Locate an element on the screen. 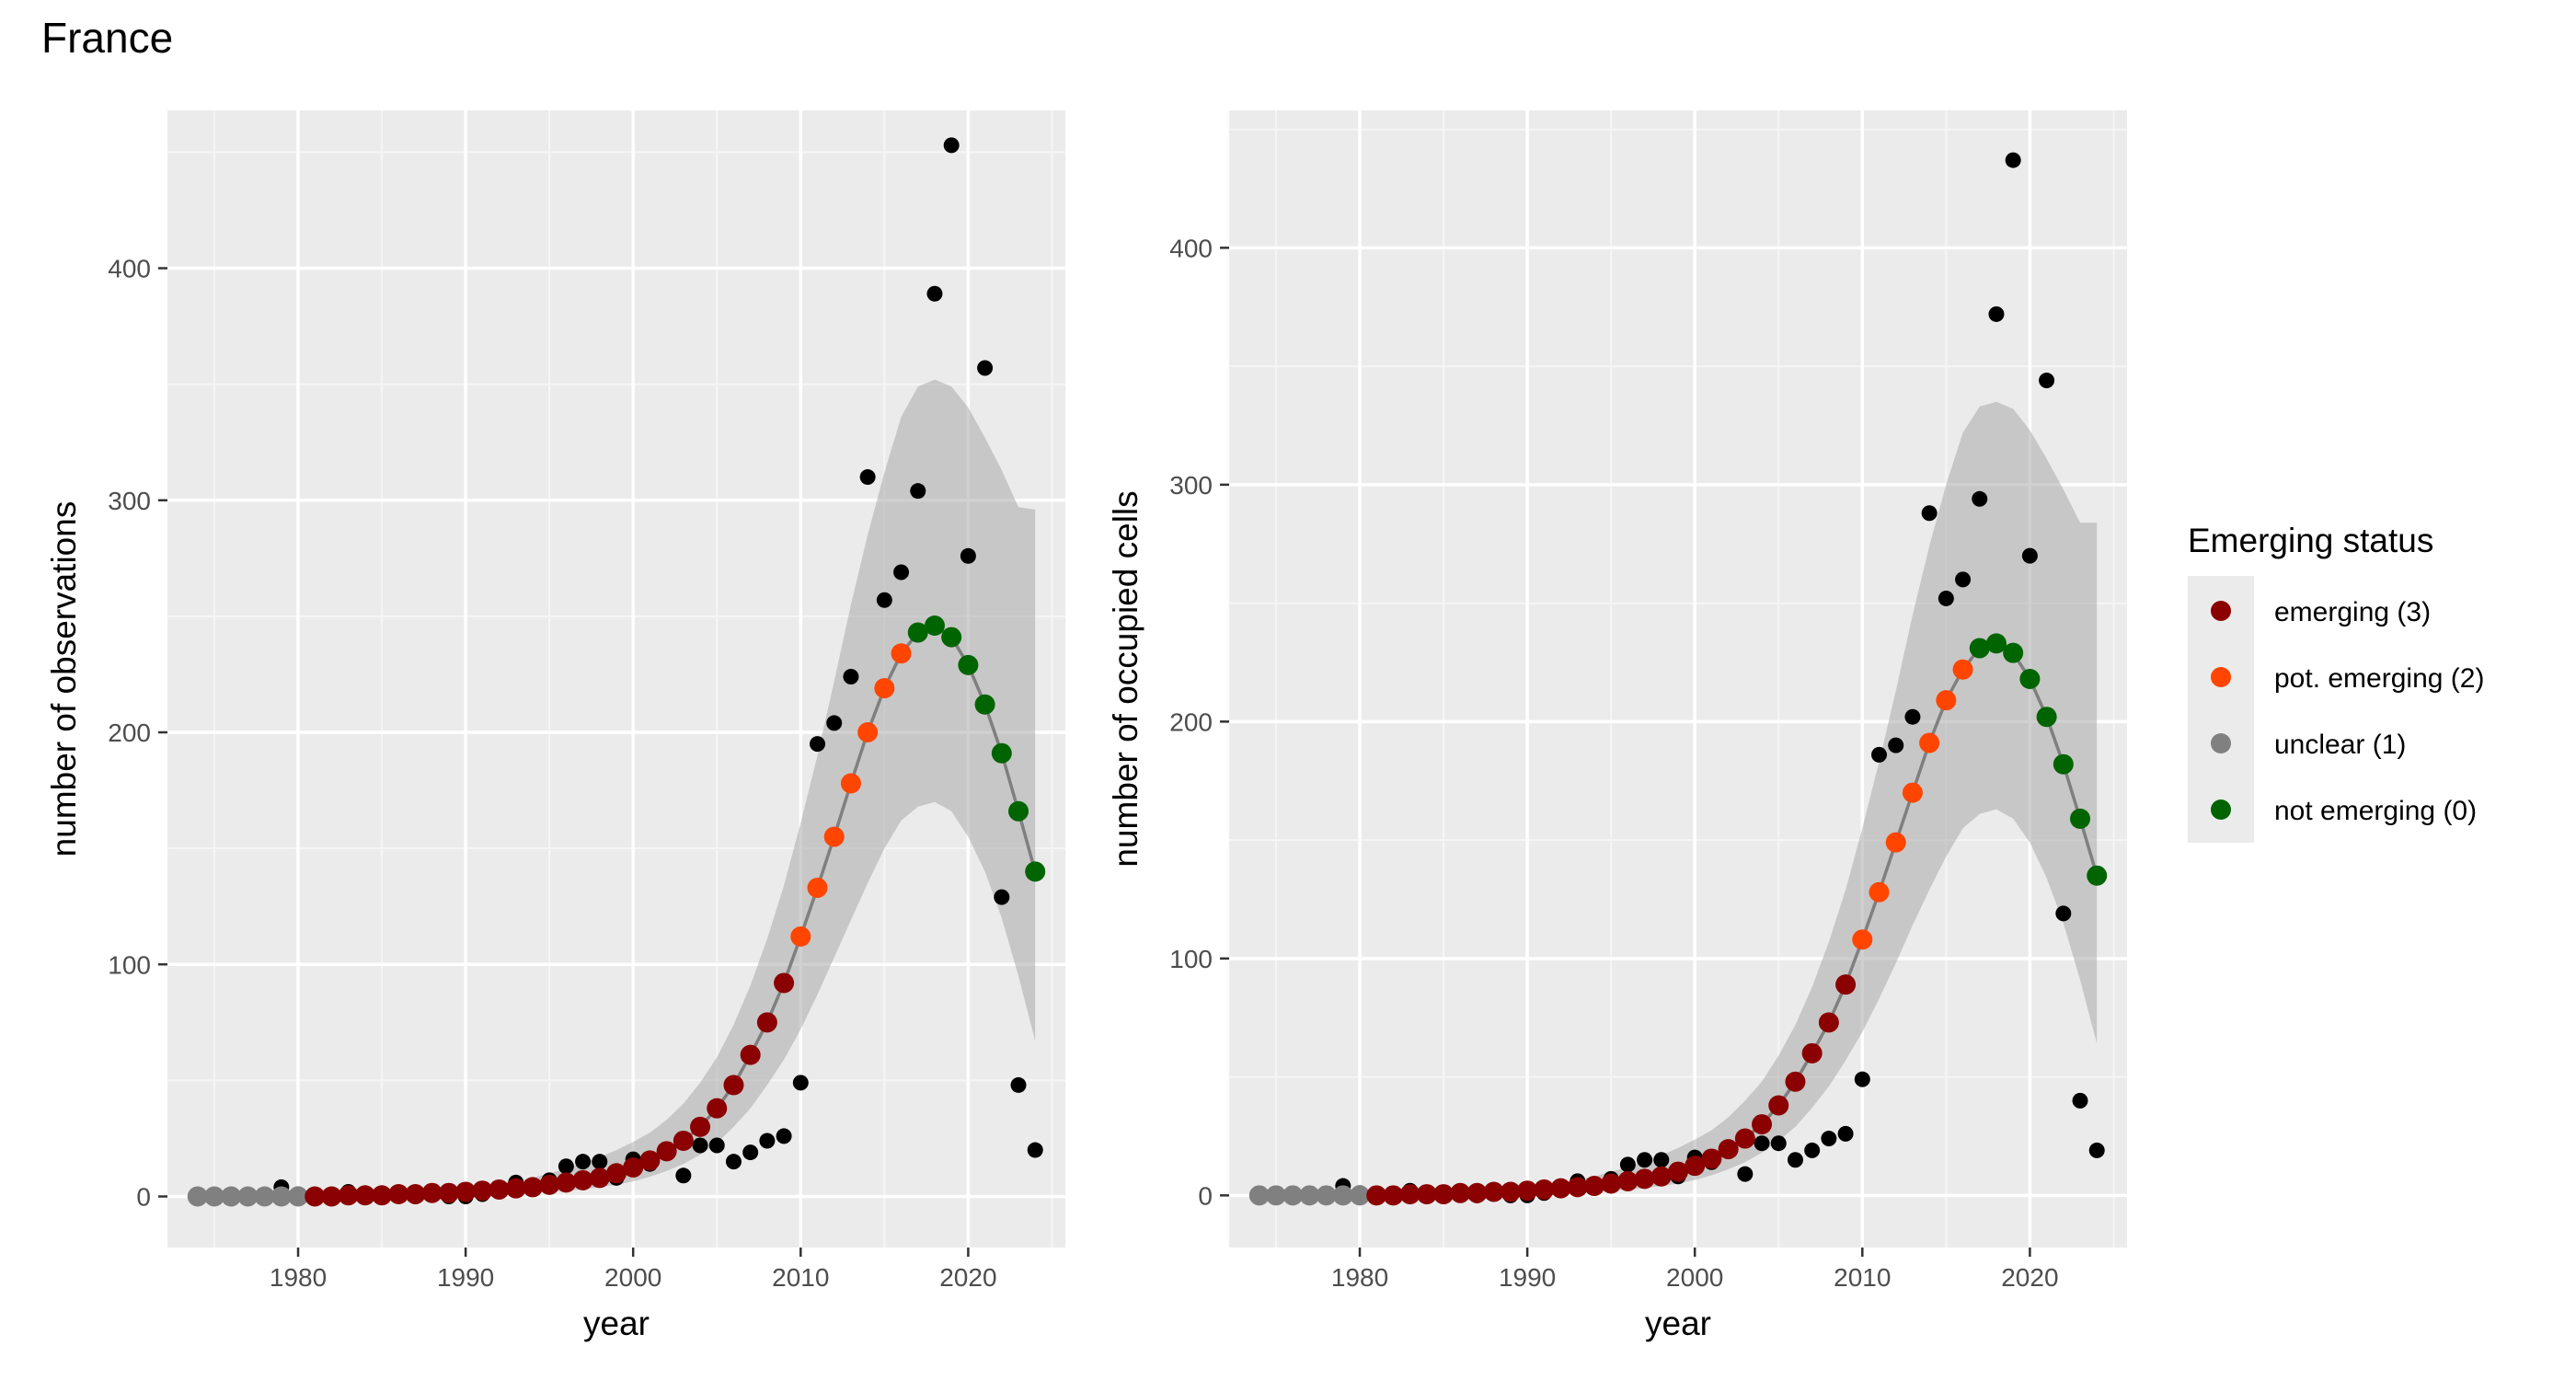 This screenshot has height=1380, width=2576. y-axis-title: number of occupied cells is located at coordinates (1125, 678).